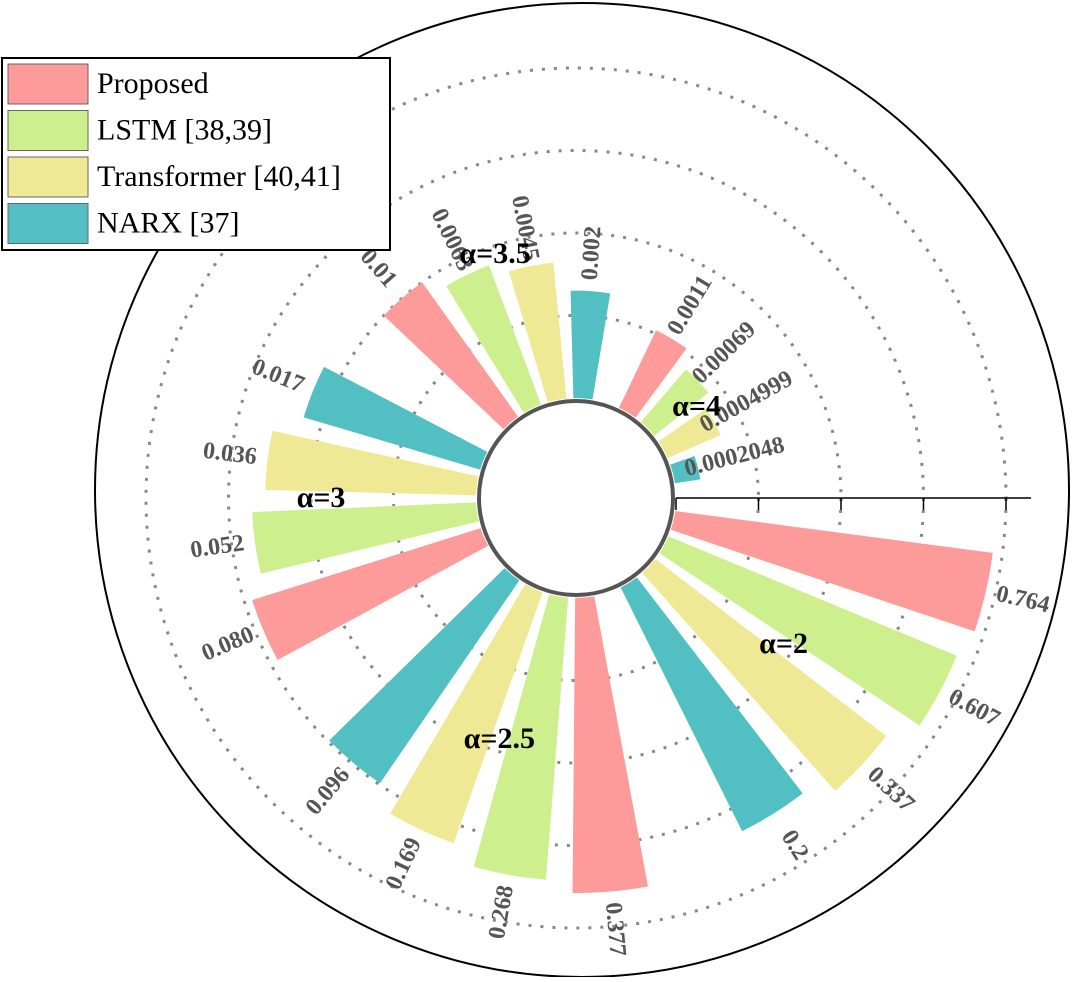 The width and height of the screenshot is (1080, 982). Describe the element at coordinates (1023, 599) in the screenshot. I see `value-label: 0.764` at that location.